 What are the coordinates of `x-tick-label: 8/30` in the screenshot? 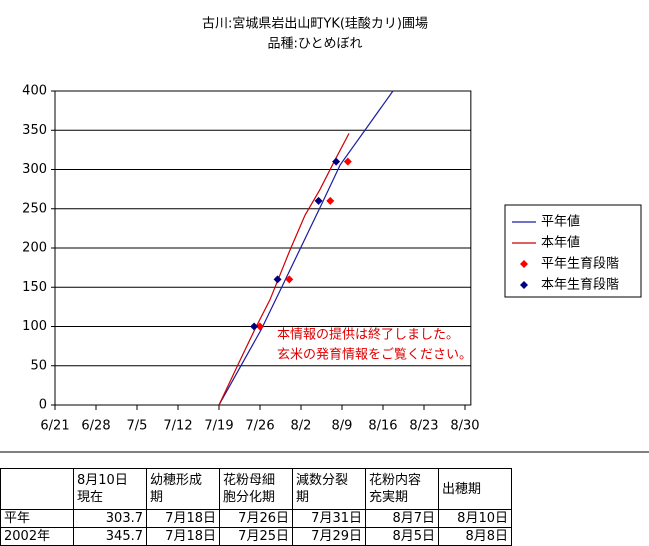 It's located at (464, 426).